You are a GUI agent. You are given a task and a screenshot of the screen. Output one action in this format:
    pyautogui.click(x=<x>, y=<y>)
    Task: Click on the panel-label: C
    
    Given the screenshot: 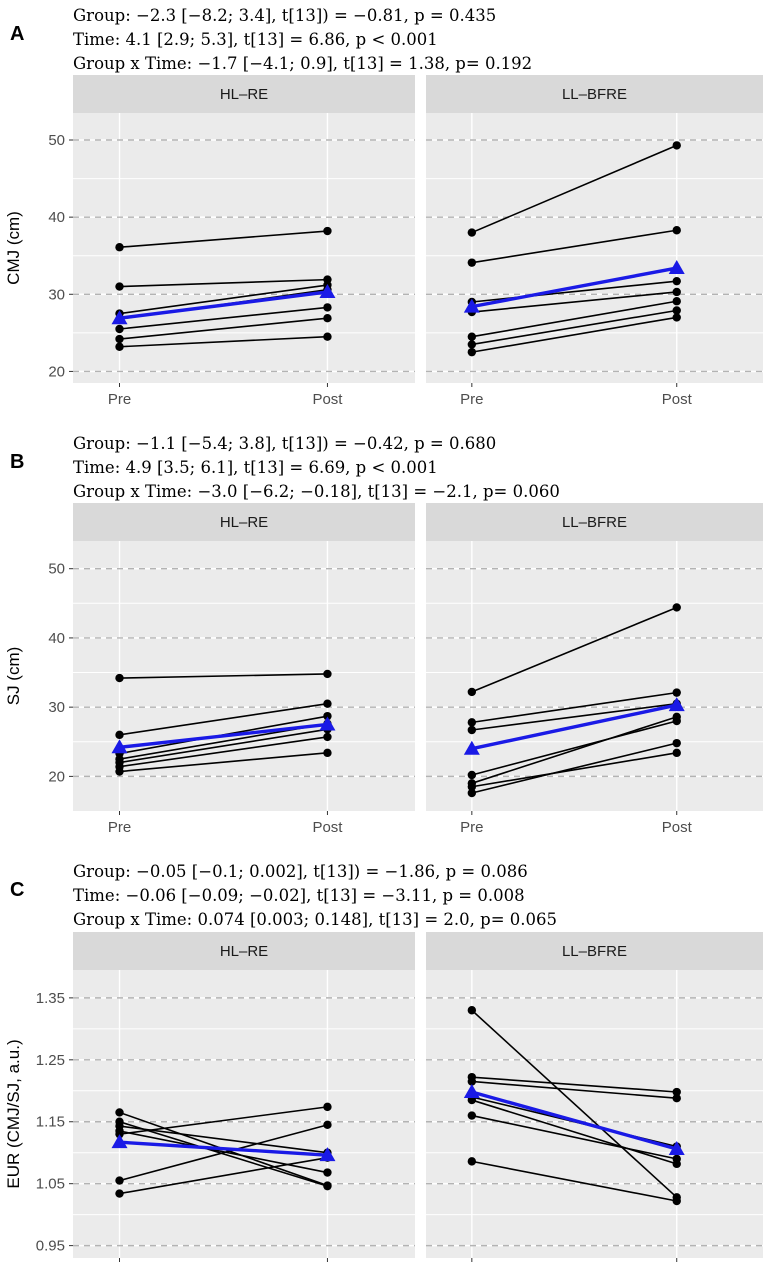 What is the action you would take?
    pyautogui.click(x=17, y=890)
    